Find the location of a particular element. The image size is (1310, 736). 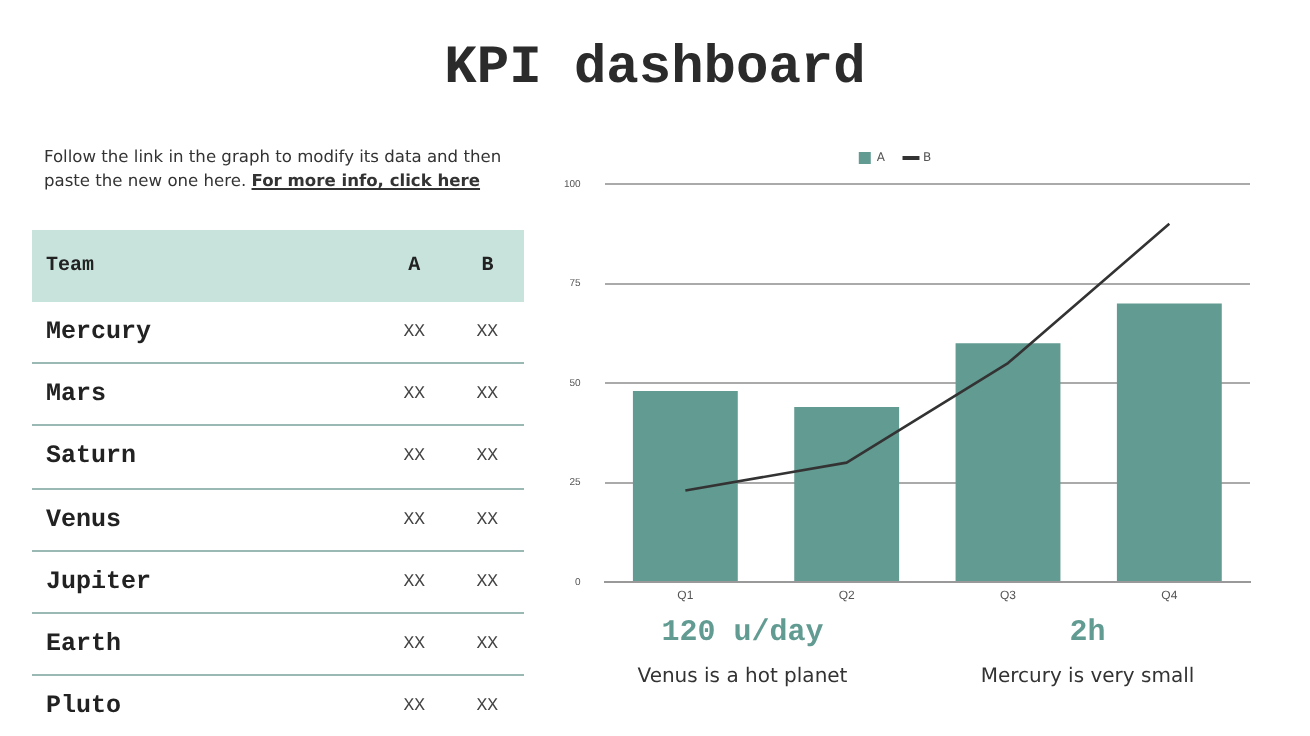

text: Venus is located at coordinates (205, 519).